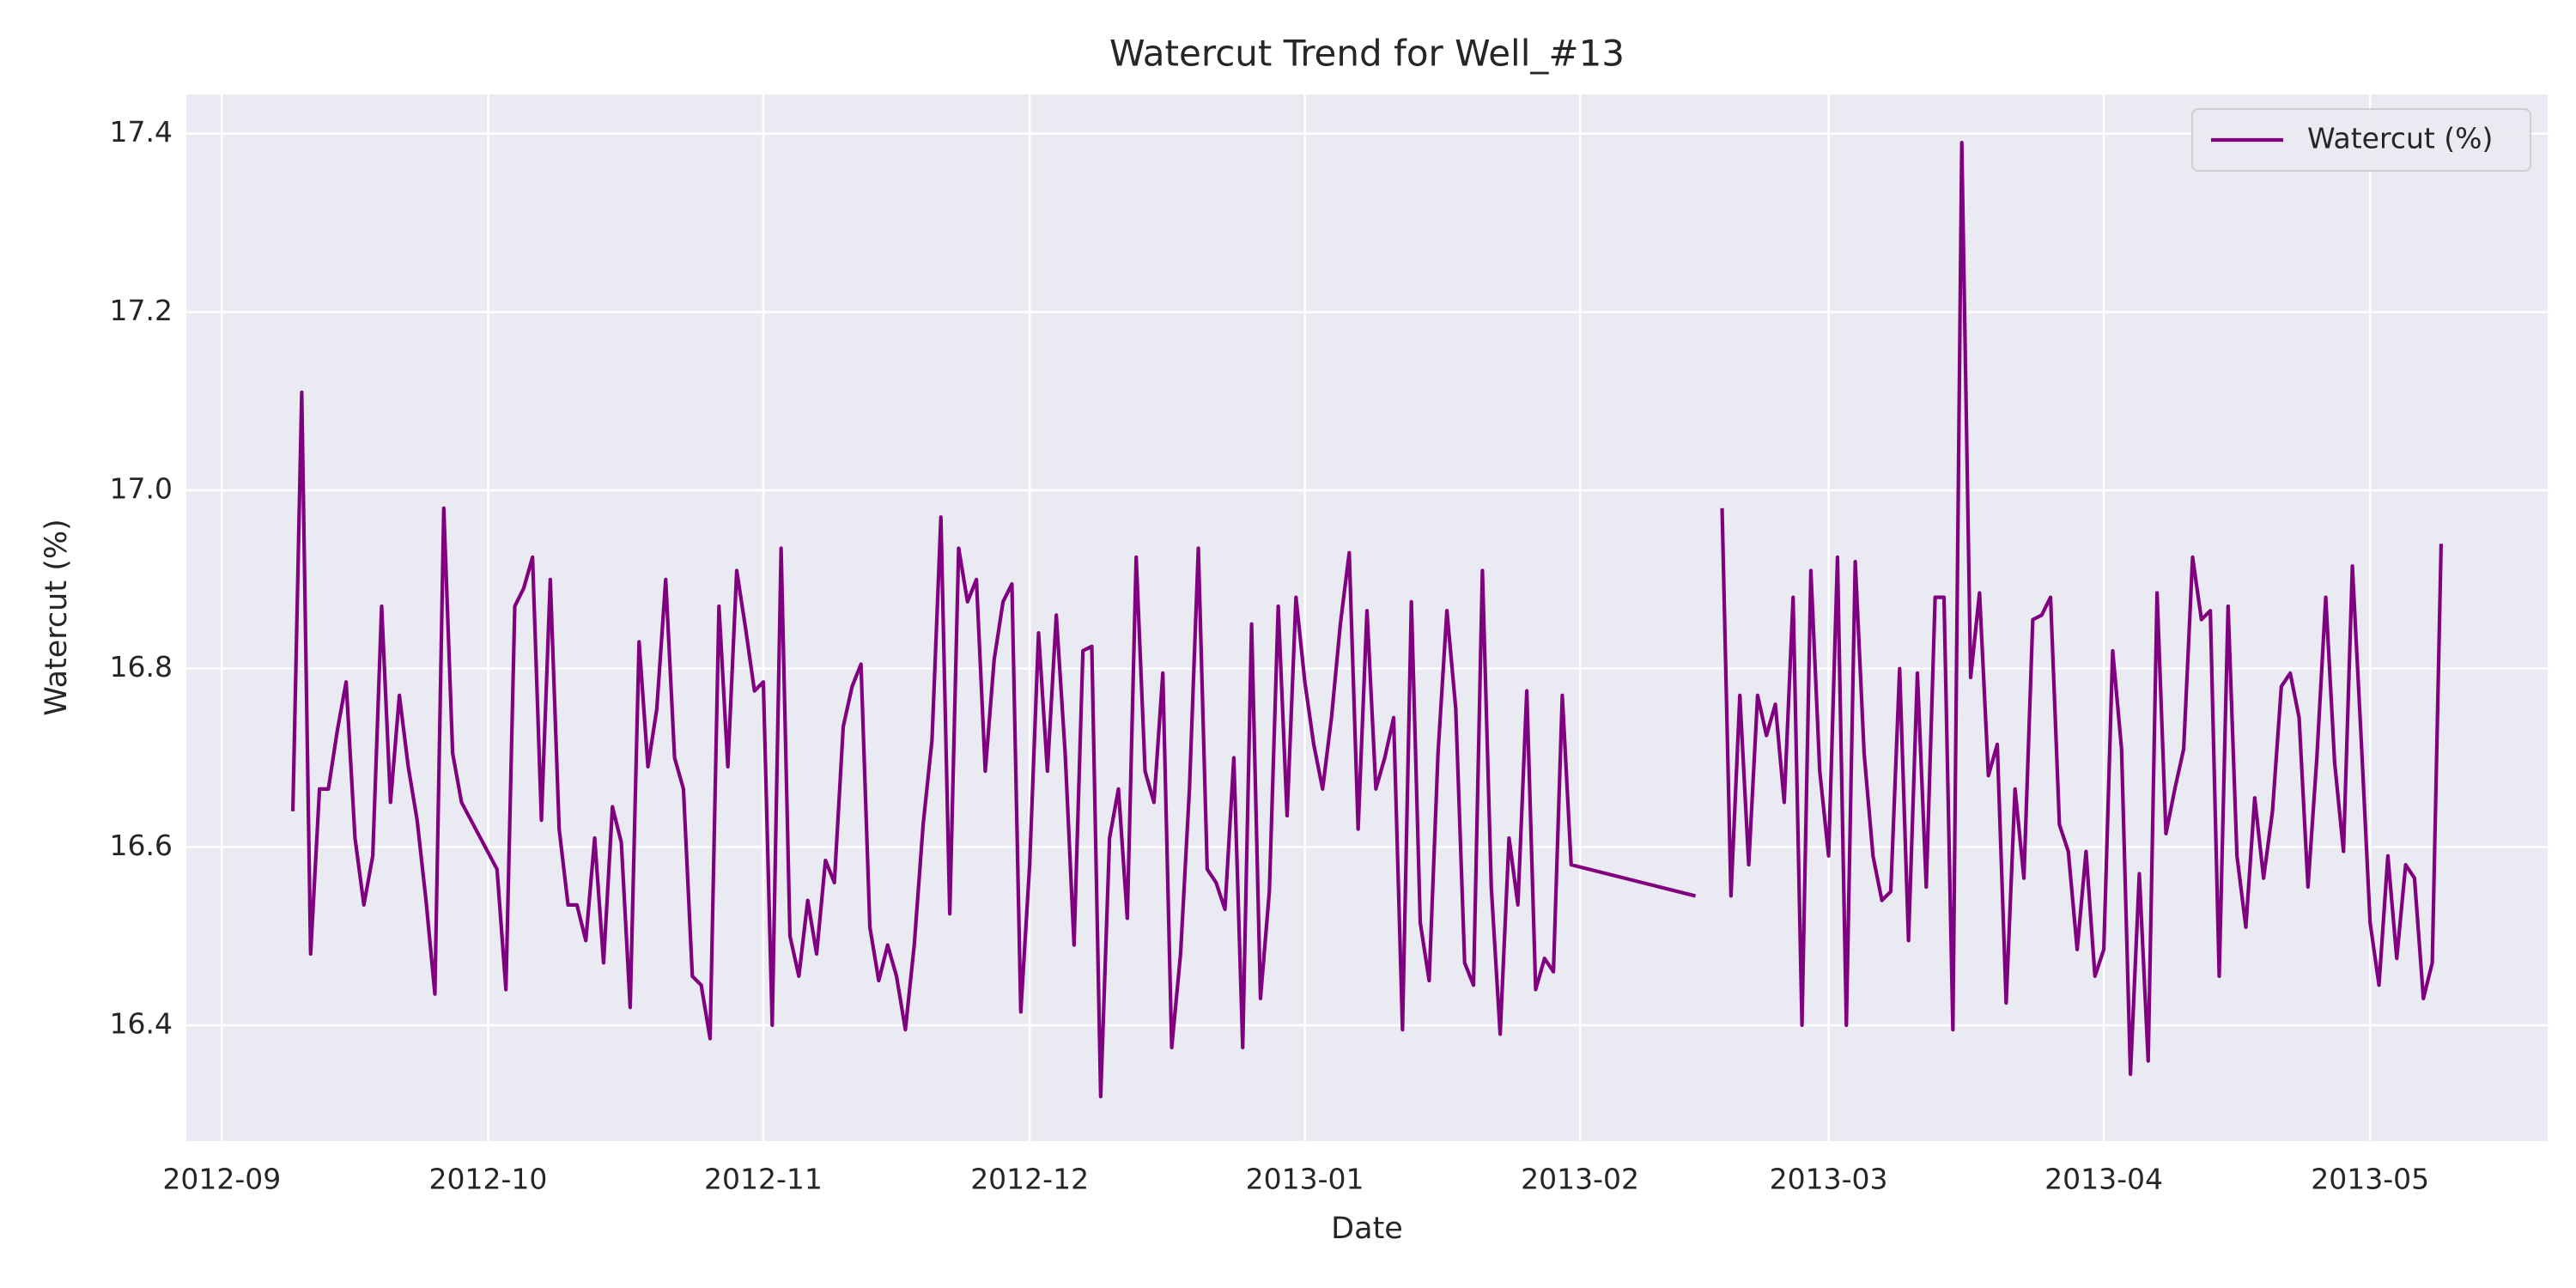 This screenshot has height=1288, width=2576. I want to click on y-axis-label: Watercut (%), so click(56, 618).